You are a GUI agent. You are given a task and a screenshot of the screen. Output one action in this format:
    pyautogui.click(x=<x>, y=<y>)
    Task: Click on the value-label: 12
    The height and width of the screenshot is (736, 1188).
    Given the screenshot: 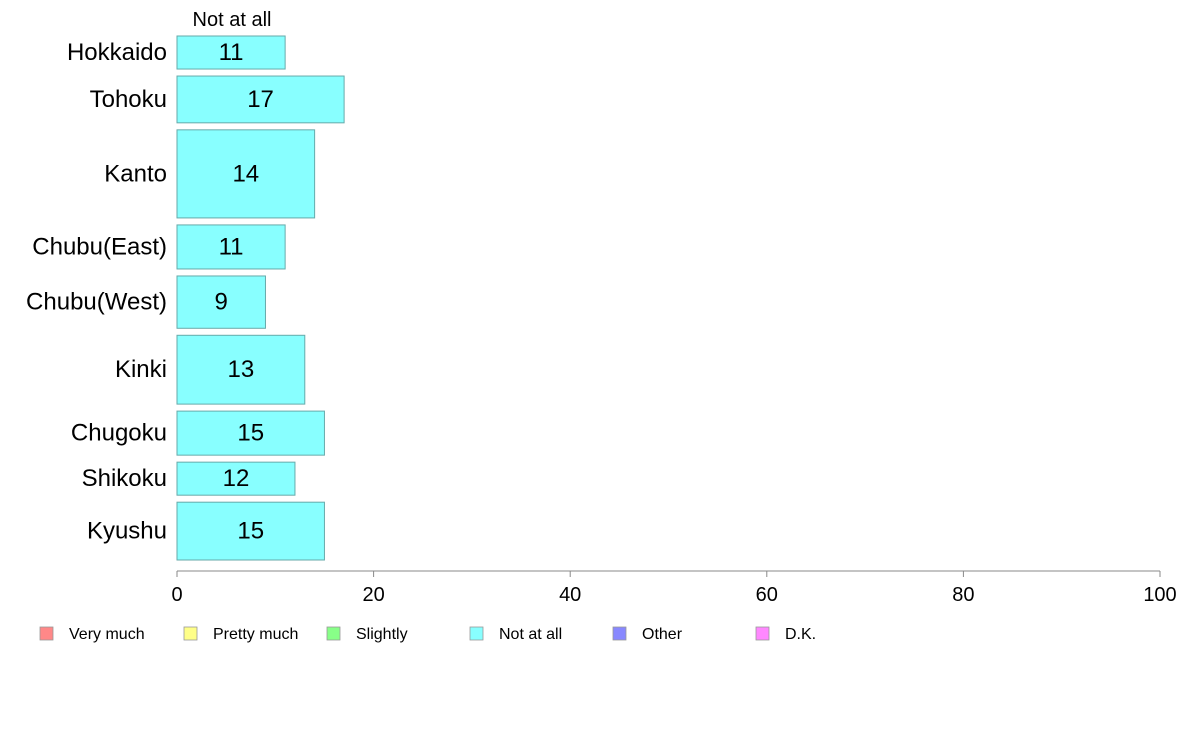 What is the action you would take?
    pyautogui.click(x=236, y=478)
    